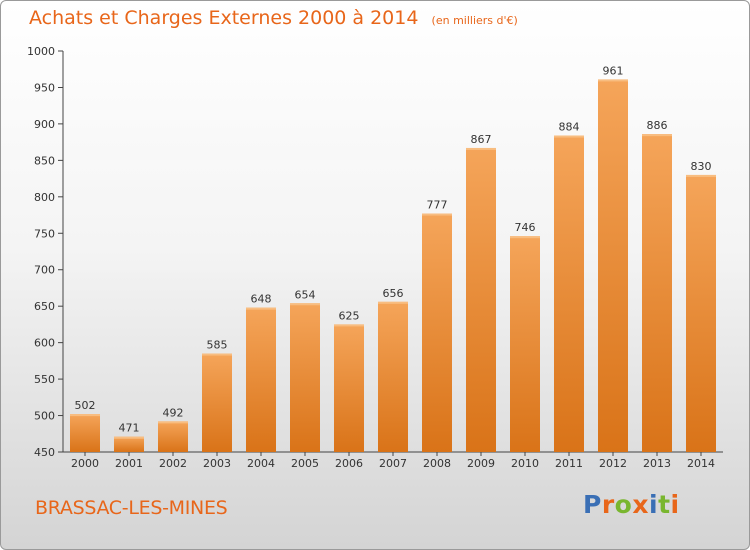 This screenshot has height=550, width=750. I want to click on x-tick-label-2012: 2012, so click(613, 463).